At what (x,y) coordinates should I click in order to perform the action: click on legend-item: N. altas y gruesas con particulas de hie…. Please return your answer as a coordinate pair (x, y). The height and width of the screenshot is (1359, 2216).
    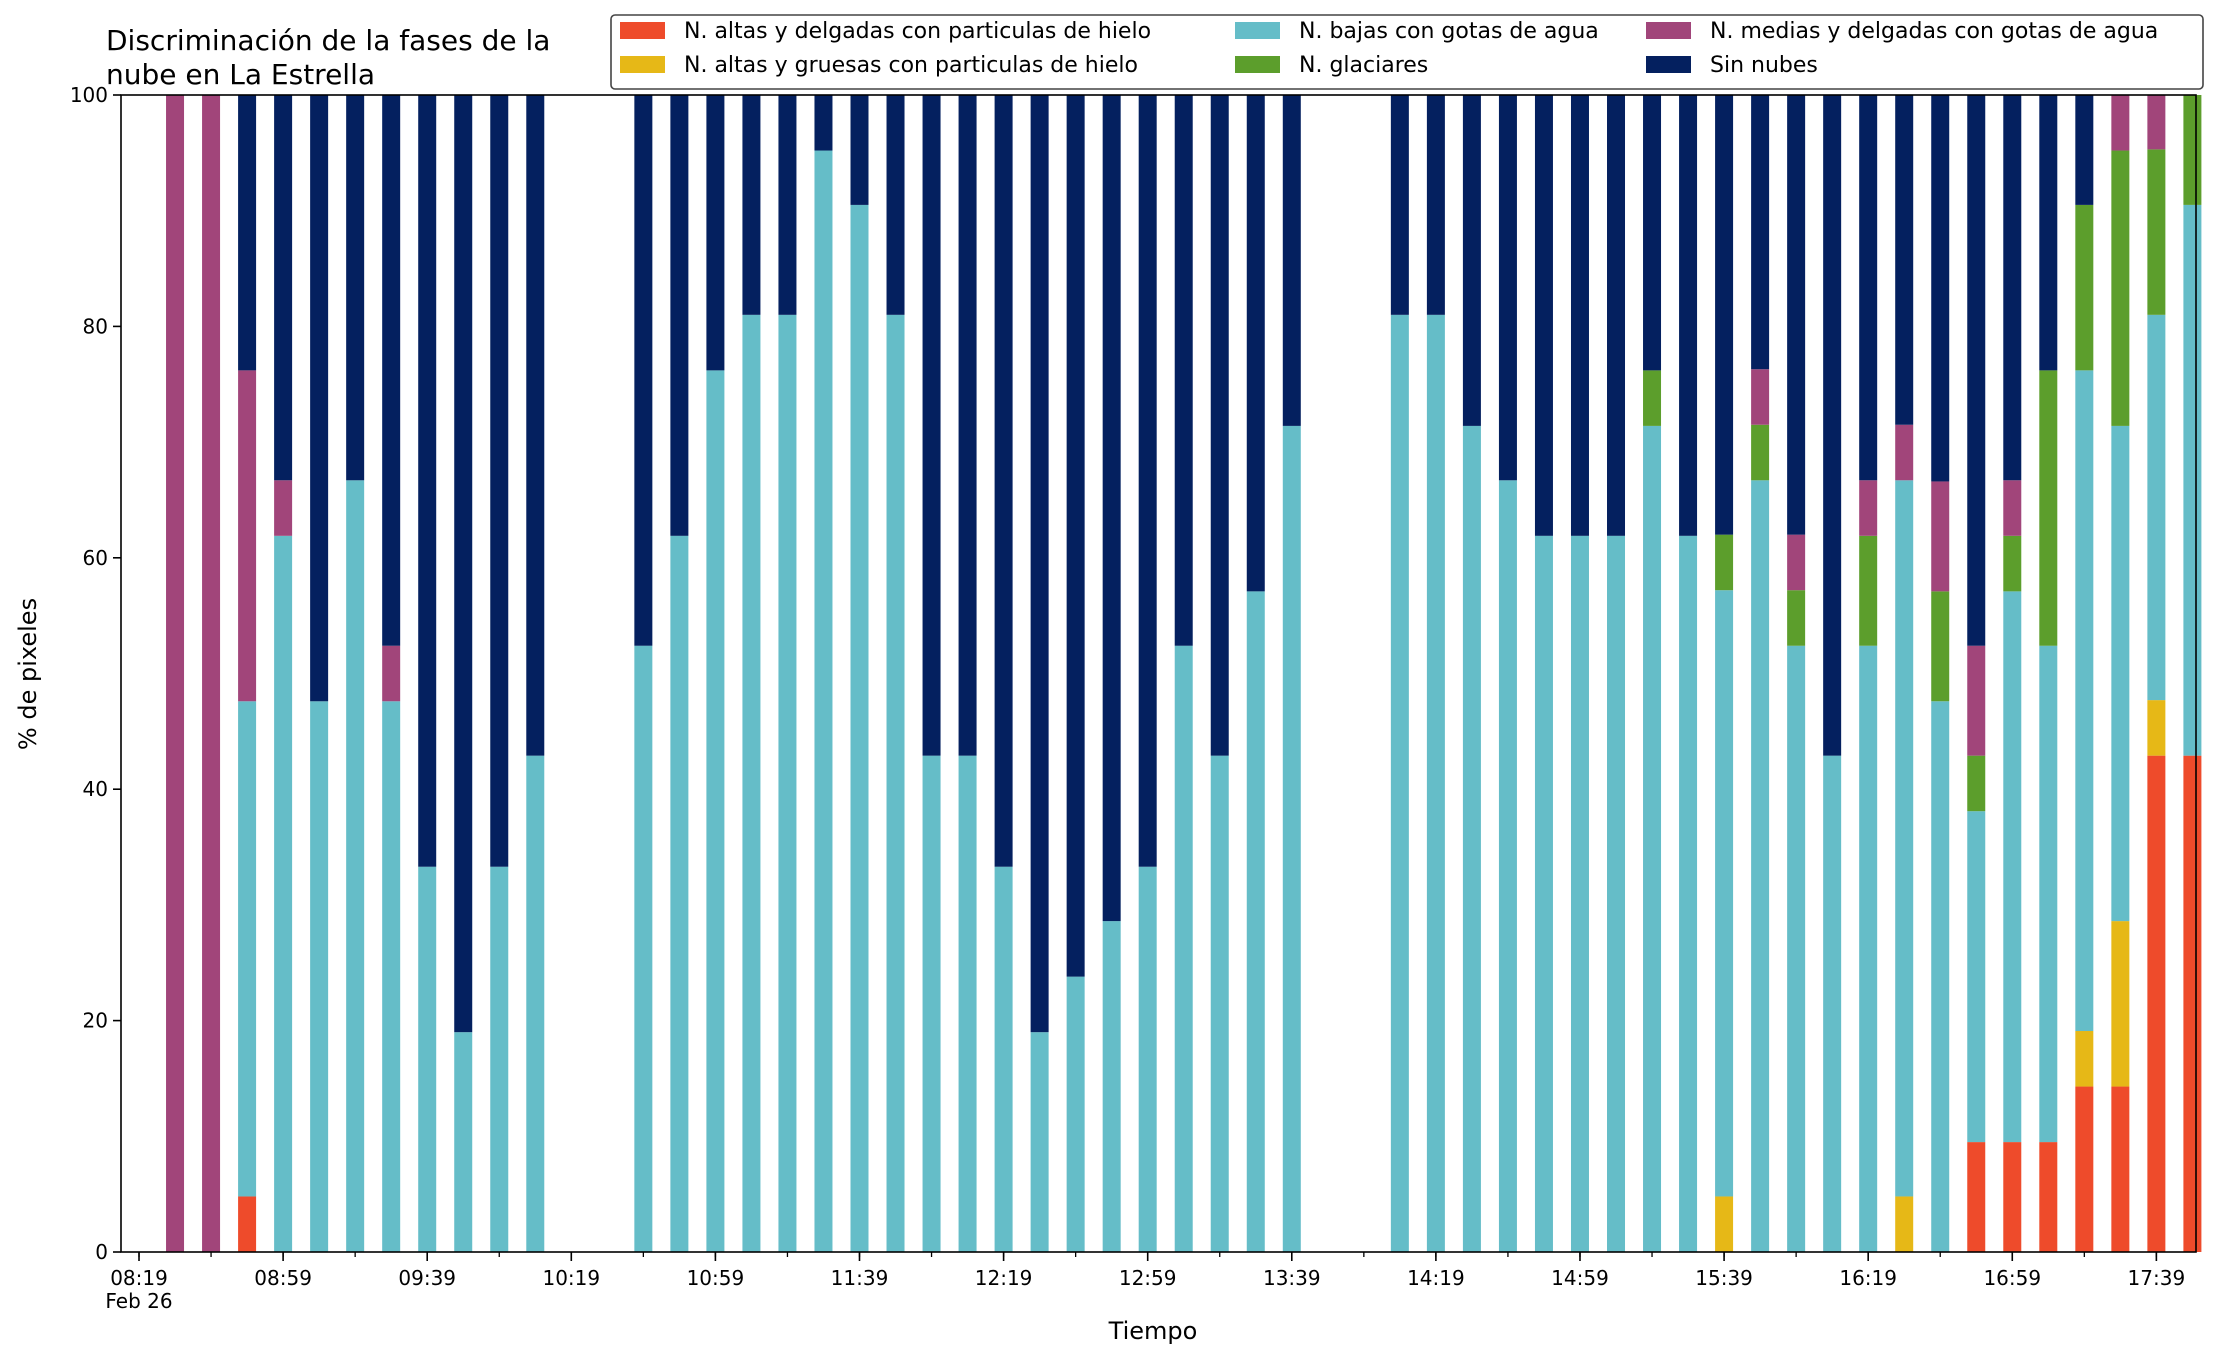
    Looking at the image, I should click on (879, 65).